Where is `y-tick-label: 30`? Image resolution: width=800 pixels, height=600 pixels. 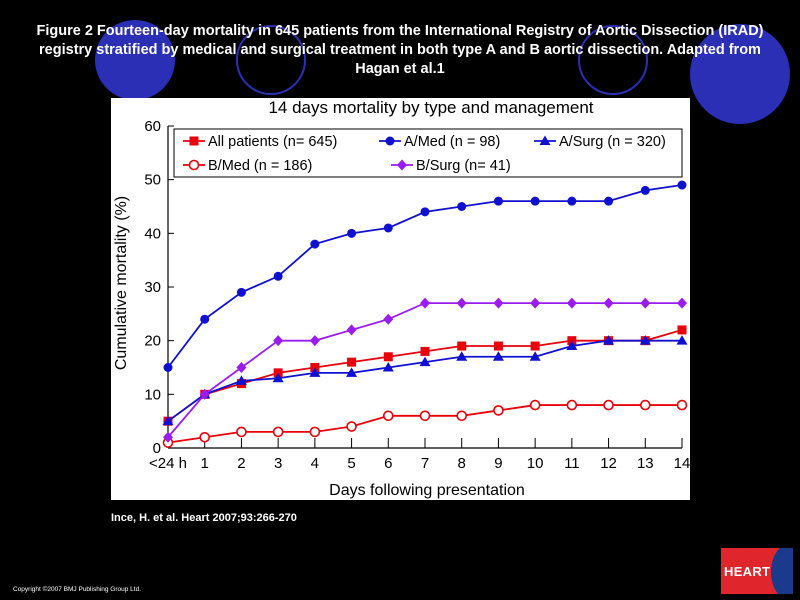
y-tick-label: 30 is located at coordinates (152, 287).